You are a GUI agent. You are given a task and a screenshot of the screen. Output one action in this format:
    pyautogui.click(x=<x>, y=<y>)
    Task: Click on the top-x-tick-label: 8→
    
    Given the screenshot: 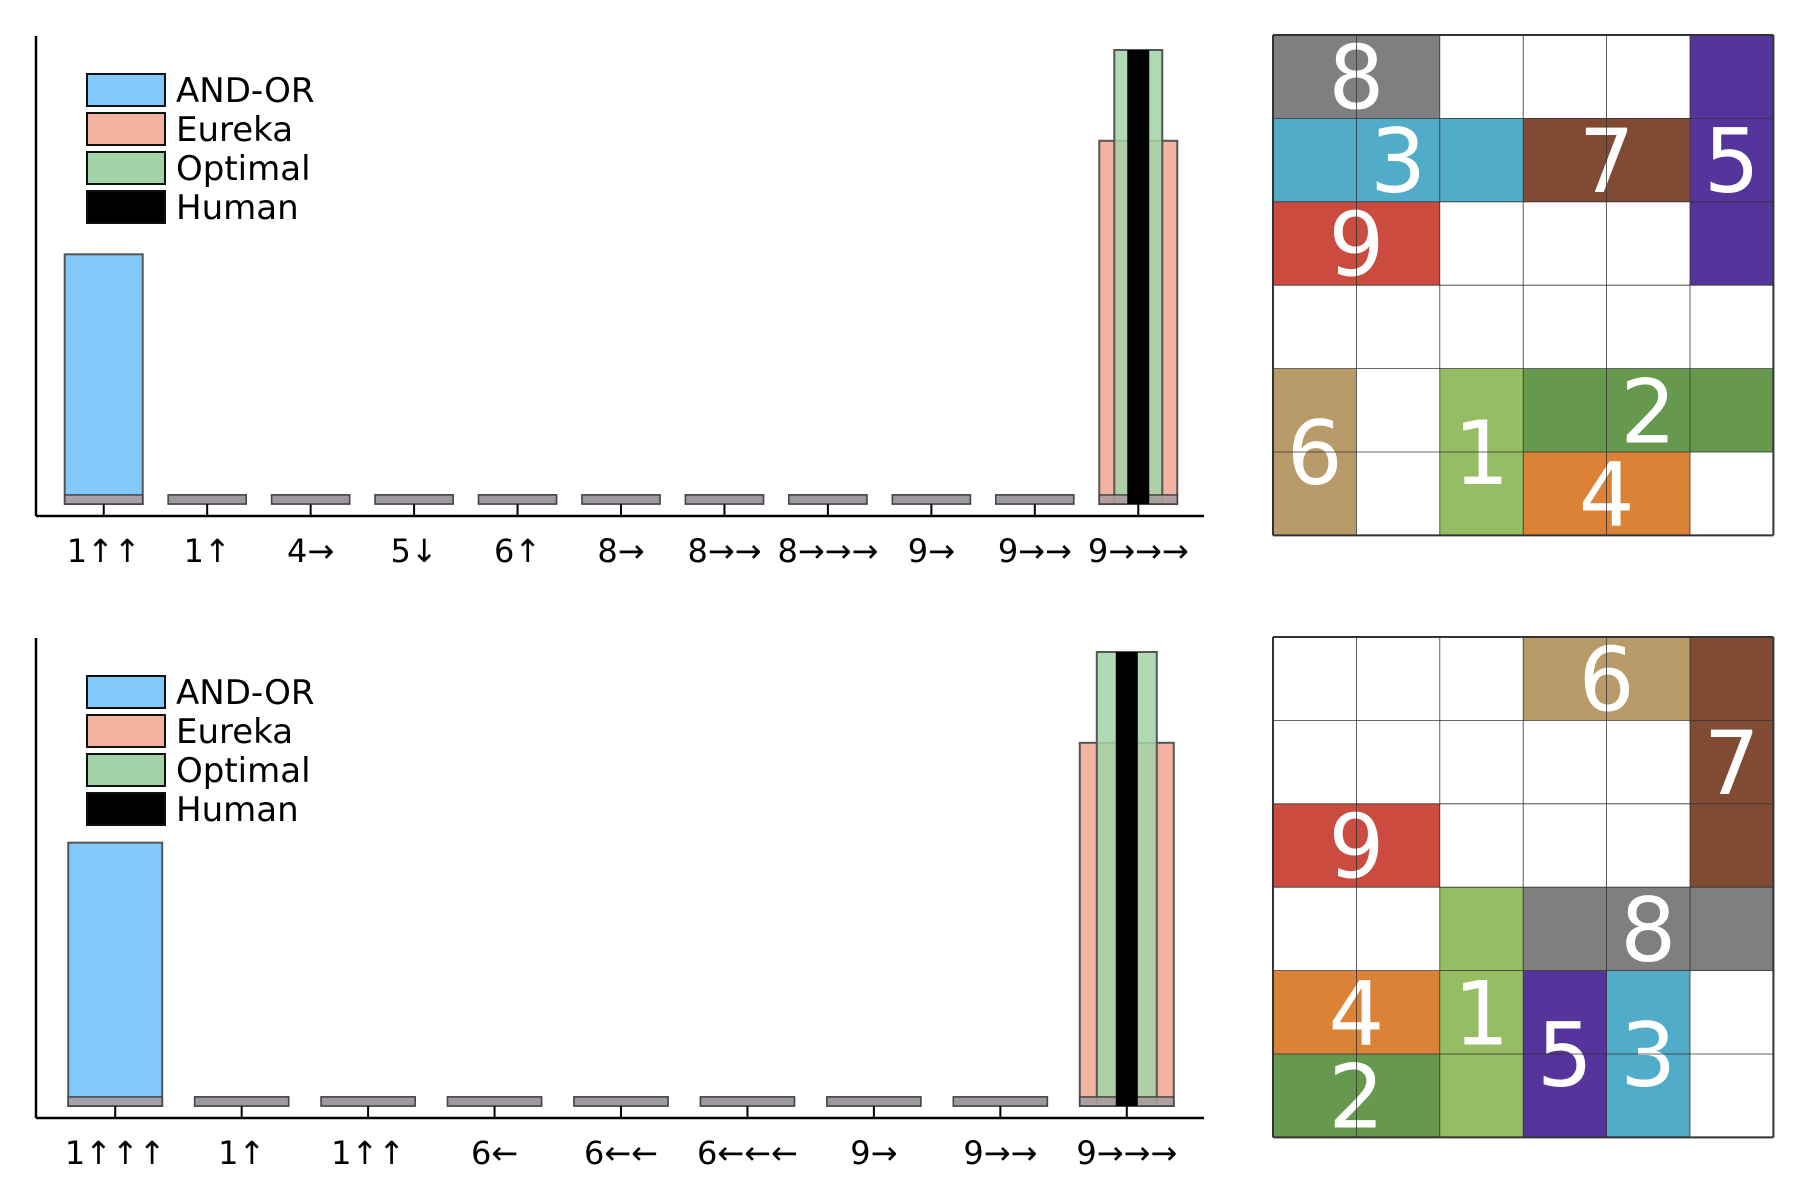 What is the action you would take?
    pyautogui.click(x=620, y=551)
    